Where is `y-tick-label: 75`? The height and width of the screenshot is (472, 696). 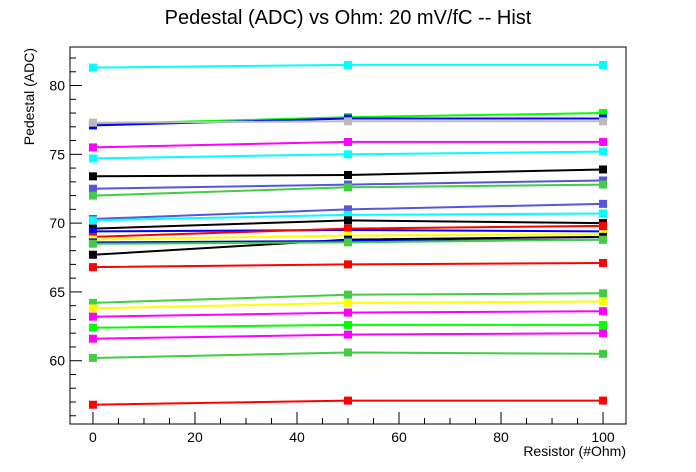 y-tick-label: 75 is located at coordinates (57, 154).